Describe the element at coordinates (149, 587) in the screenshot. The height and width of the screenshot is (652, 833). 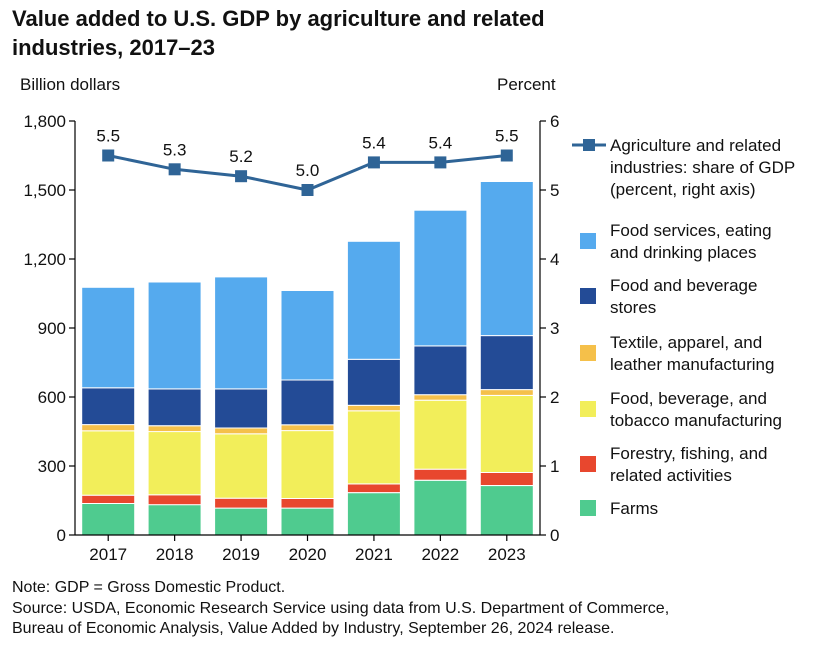
I see `note-text: Note: GDP = Gross Domestic Product.` at that location.